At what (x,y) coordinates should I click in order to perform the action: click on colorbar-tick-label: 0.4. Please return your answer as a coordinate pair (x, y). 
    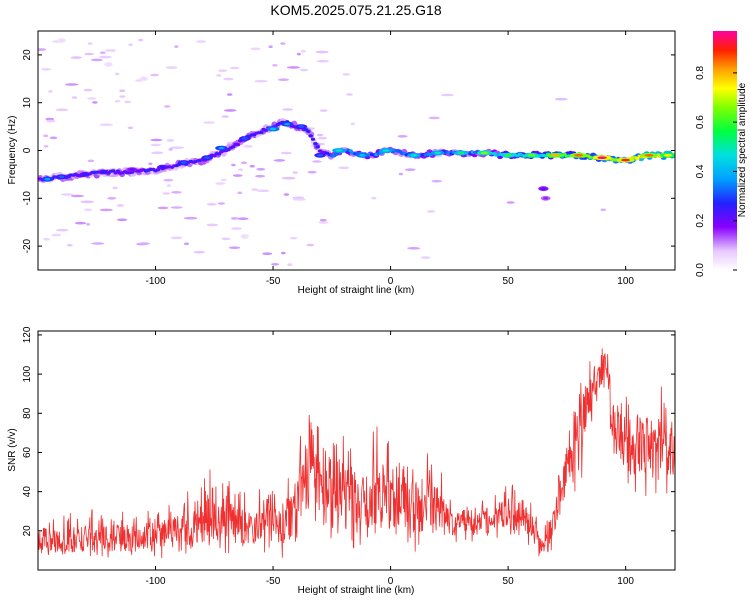
    Looking at the image, I should click on (700, 171).